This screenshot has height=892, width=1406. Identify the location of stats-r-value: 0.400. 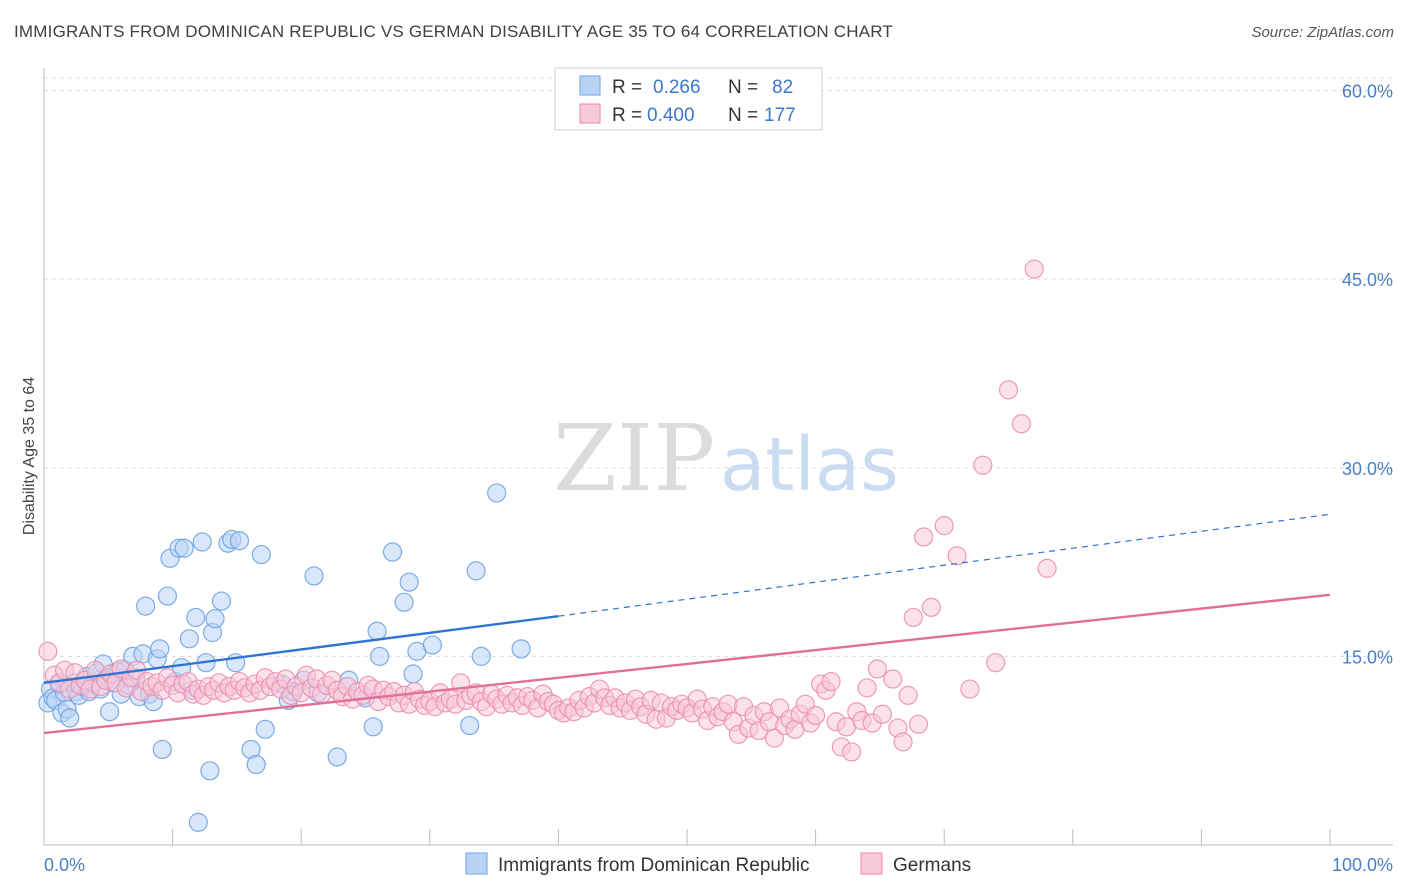
(671, 115).